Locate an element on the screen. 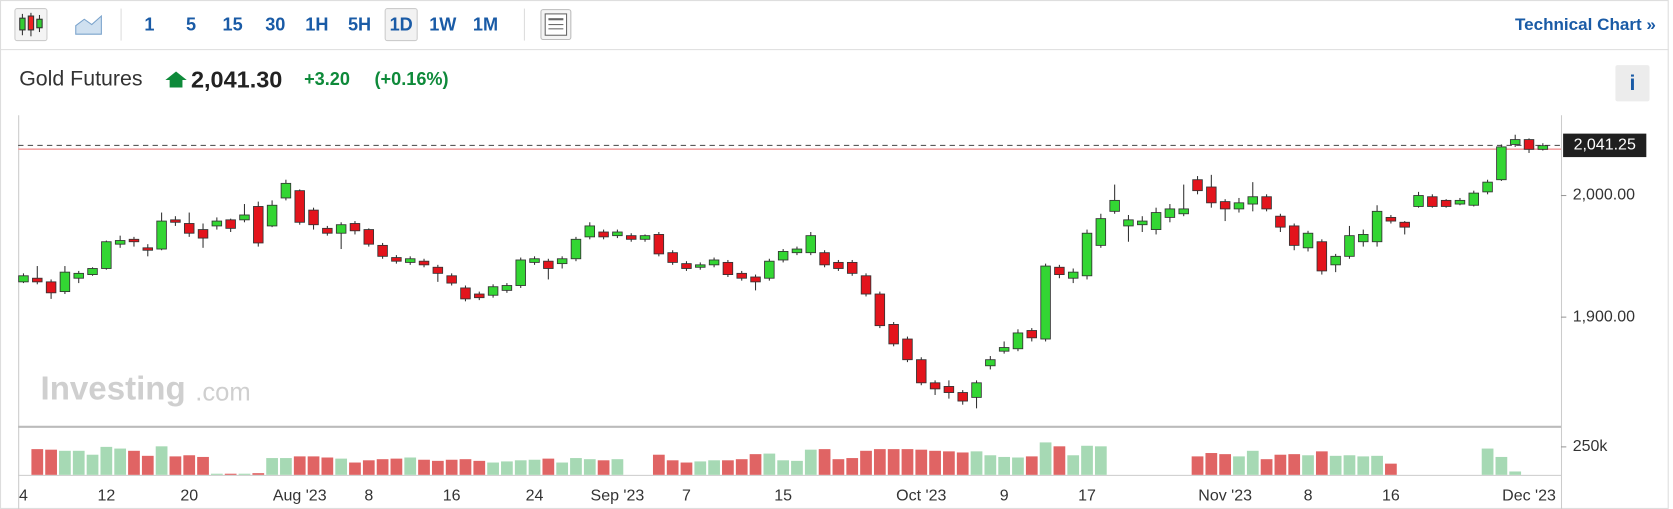 The image size is (1673, 509). up-arrow is located at coordinates (176, 79).